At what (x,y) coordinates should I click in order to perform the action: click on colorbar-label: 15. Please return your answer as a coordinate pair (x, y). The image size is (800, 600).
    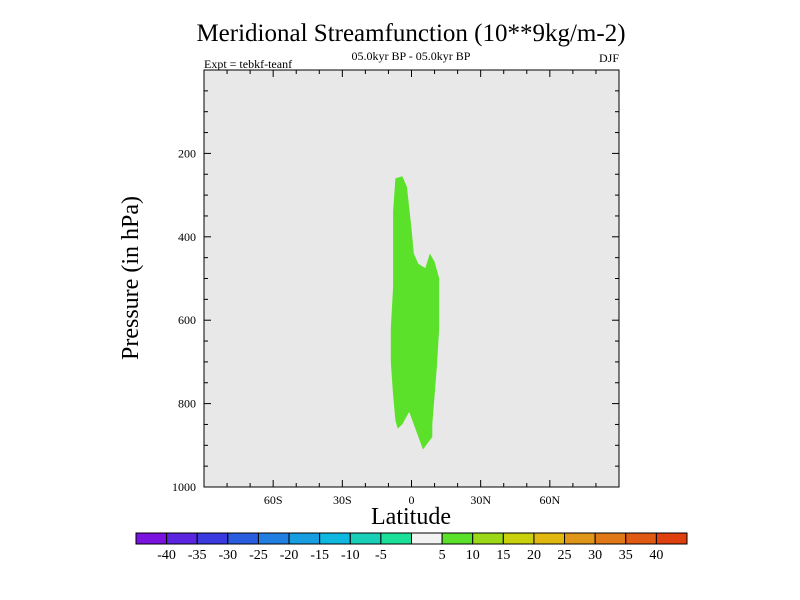
    Looking at the image, I should click on (503, 555).